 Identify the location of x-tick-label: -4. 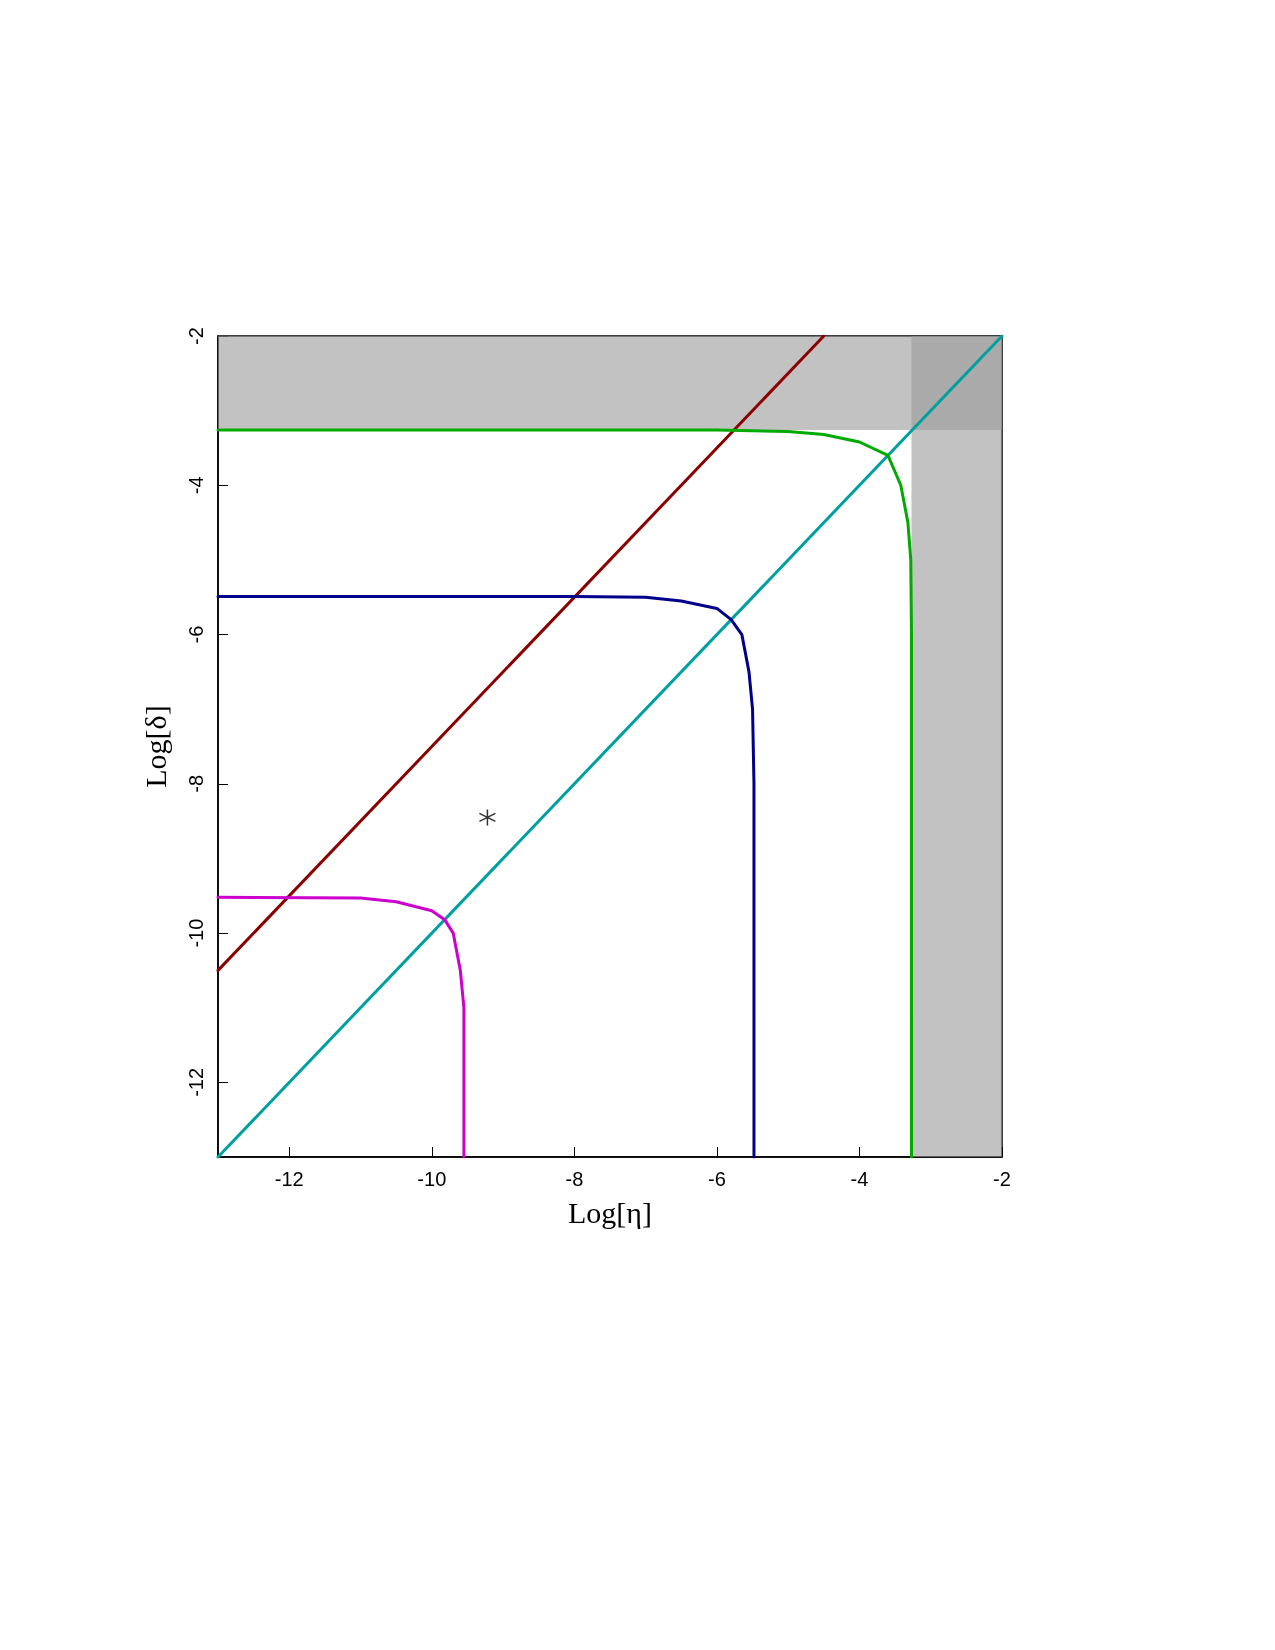
(859, 1179).